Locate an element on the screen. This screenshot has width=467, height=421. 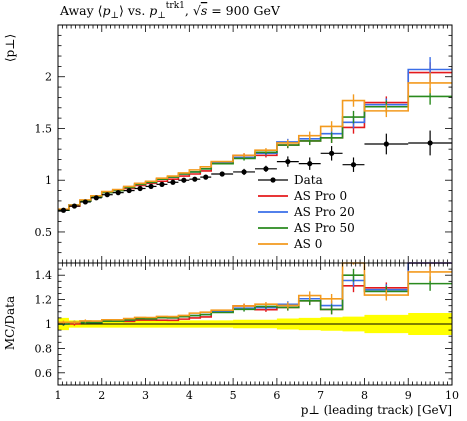
legend-label-as-pro-20: AS Pro 20 is located at coordinates (324, 212).